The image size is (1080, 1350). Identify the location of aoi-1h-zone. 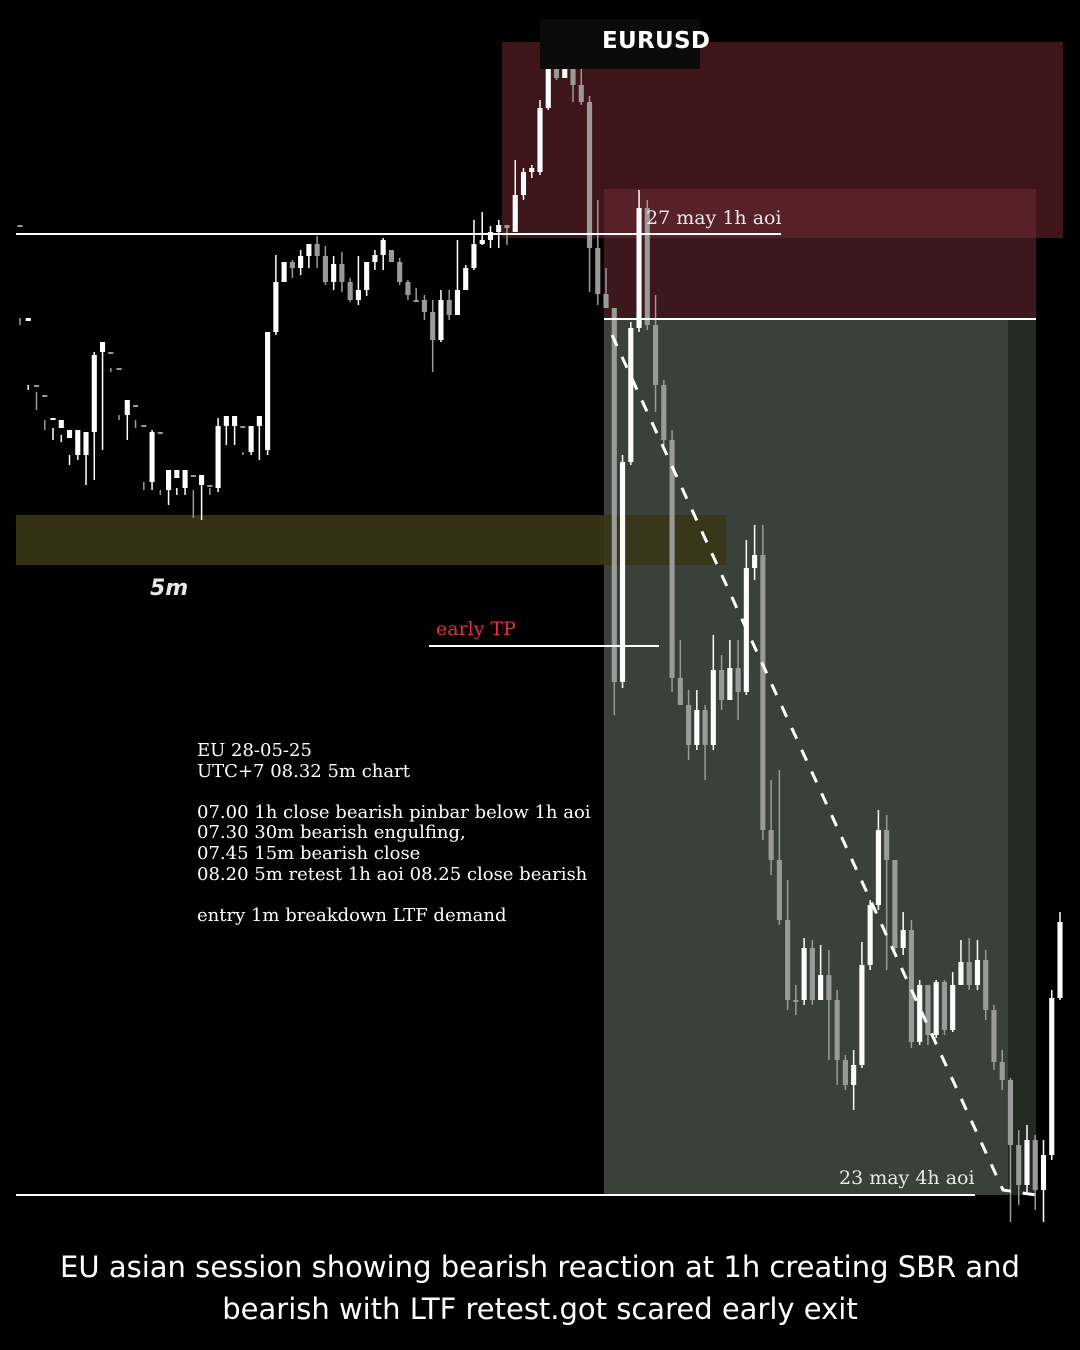
(820, 254).